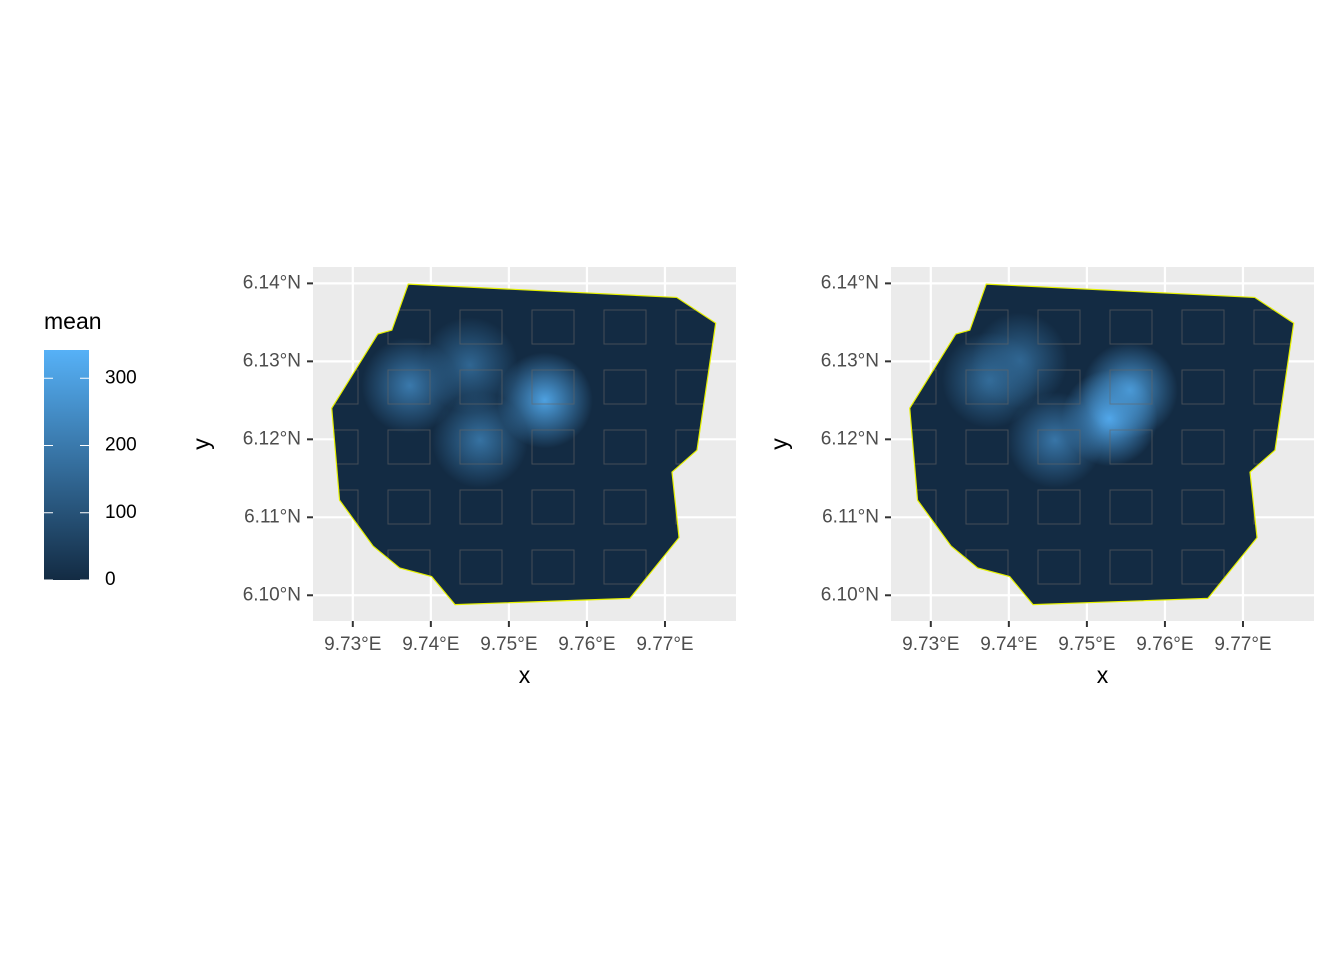 This screenshot has width=1344, height=965. Describe the element at coordinates (110, 579) in the screenshot. I see `legend-label: 0` at that location.